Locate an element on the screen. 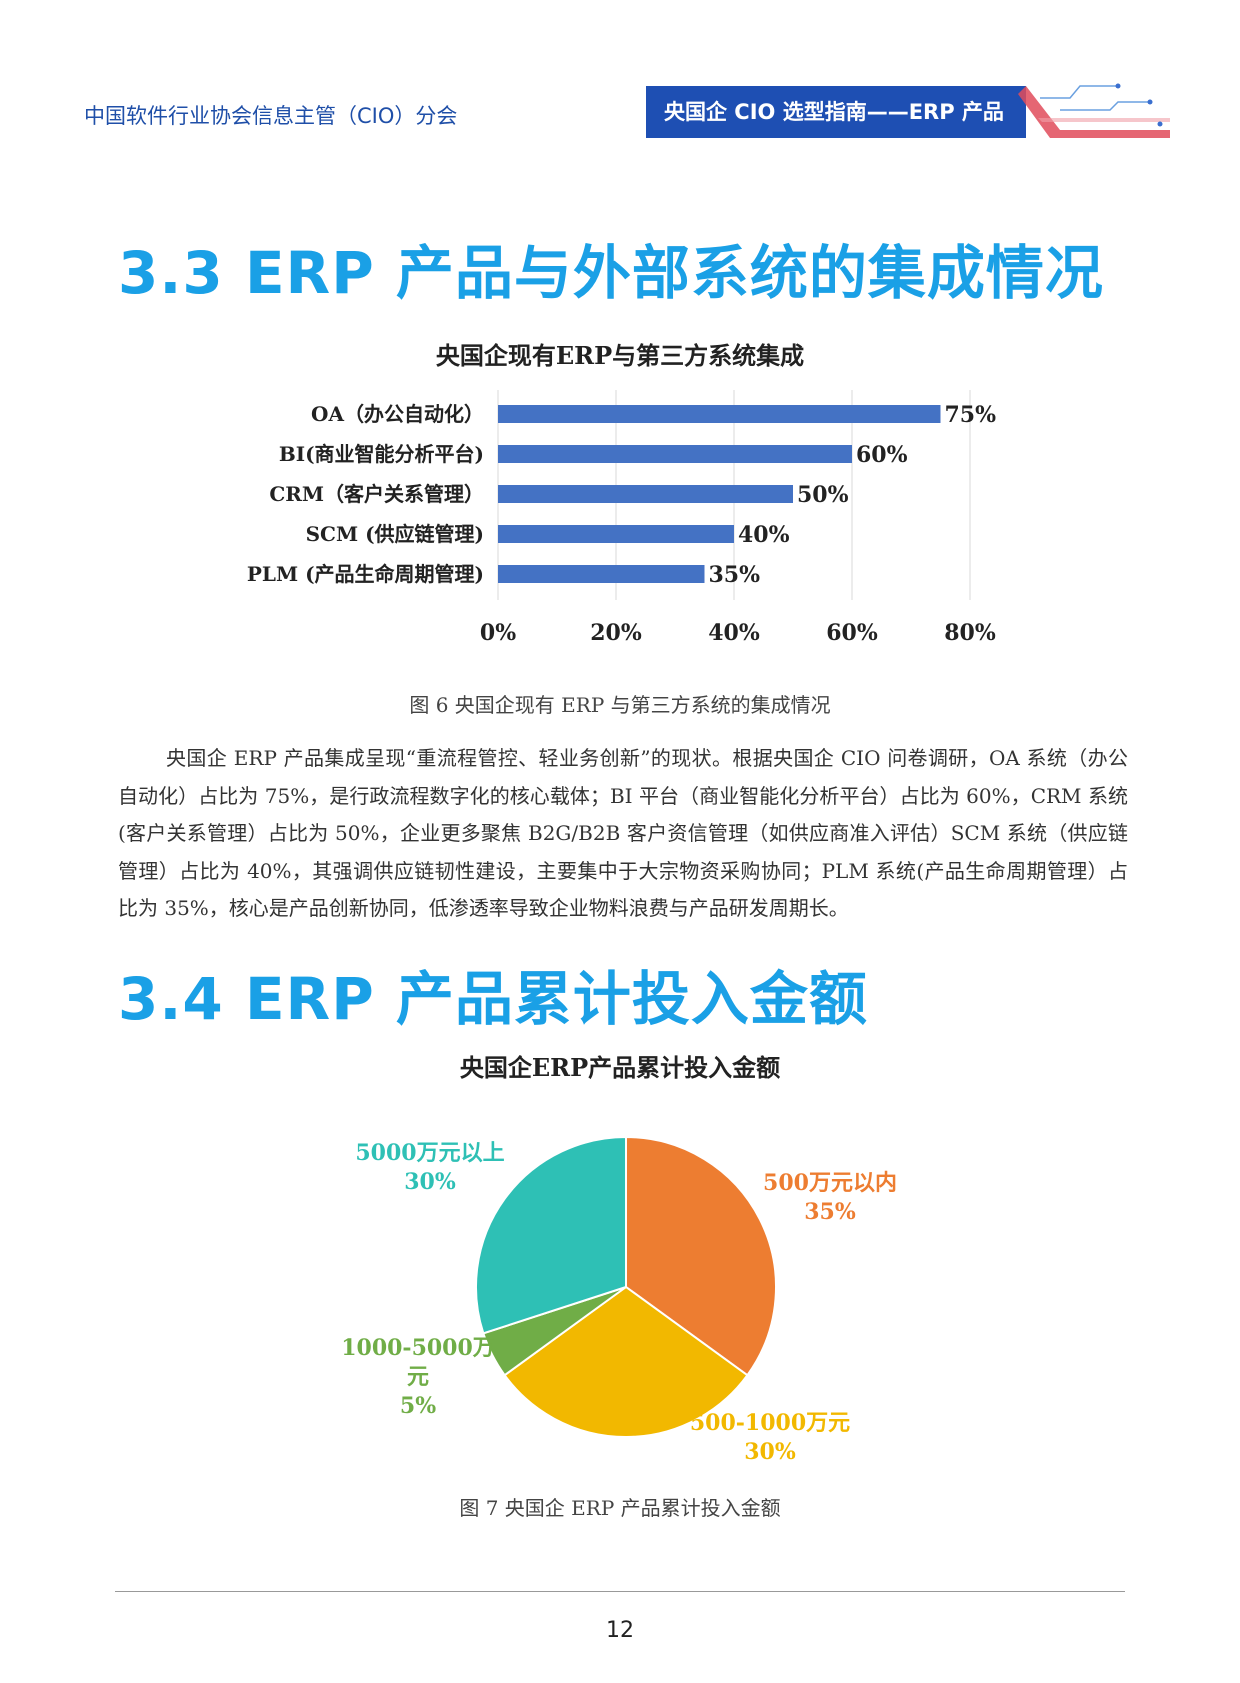 This screenshot has width=1240, height=1683. x-tick-label: 80% is located at coordinates (970, 633).